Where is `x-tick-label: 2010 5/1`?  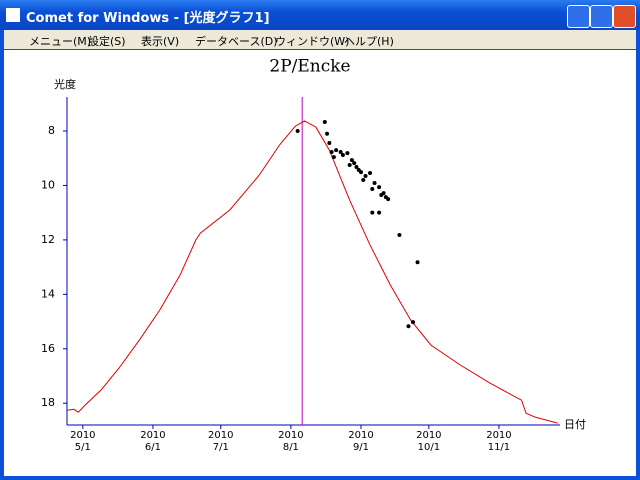
x-tick-label: 2010 5/1 is located at coordinates (82, 441).